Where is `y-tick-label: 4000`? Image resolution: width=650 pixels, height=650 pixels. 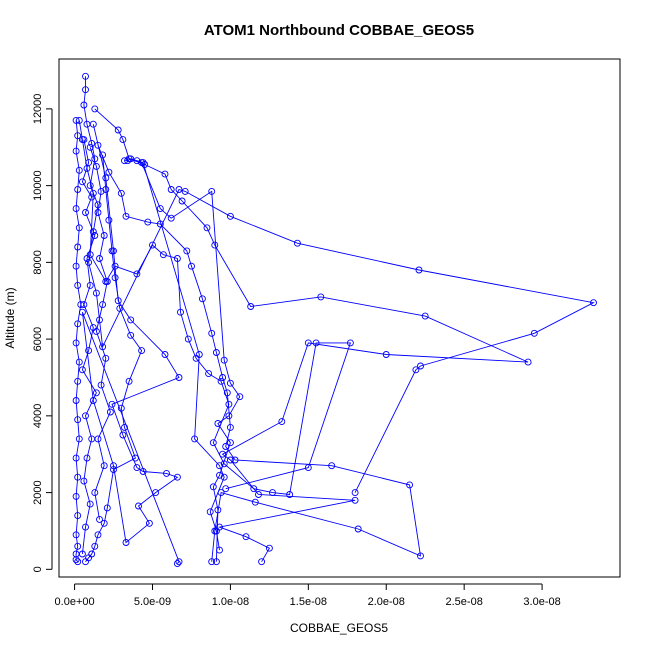
y-tick-label: 4000 is located at coordinates (38, 416).